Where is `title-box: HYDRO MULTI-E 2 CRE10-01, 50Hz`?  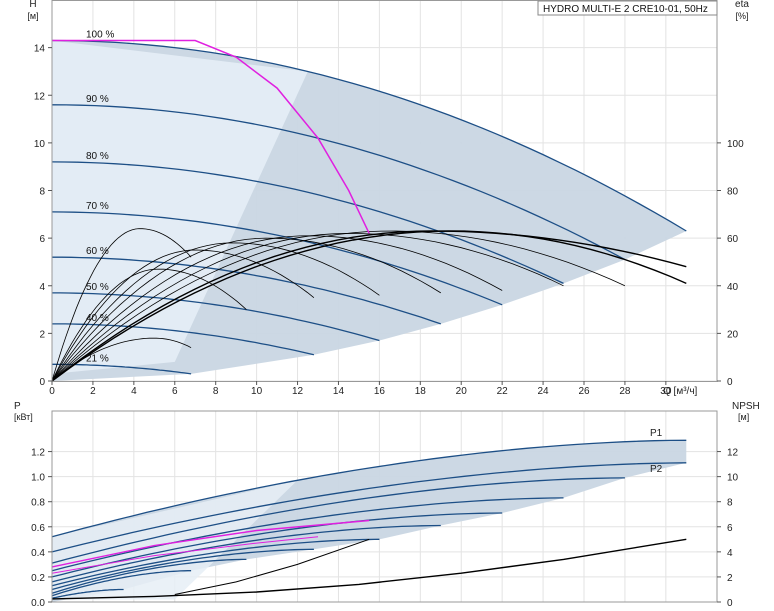
title-box: HYDRO MULTI-E 2 CRE10-01, 50Hz is located at coordinates (627, 8).